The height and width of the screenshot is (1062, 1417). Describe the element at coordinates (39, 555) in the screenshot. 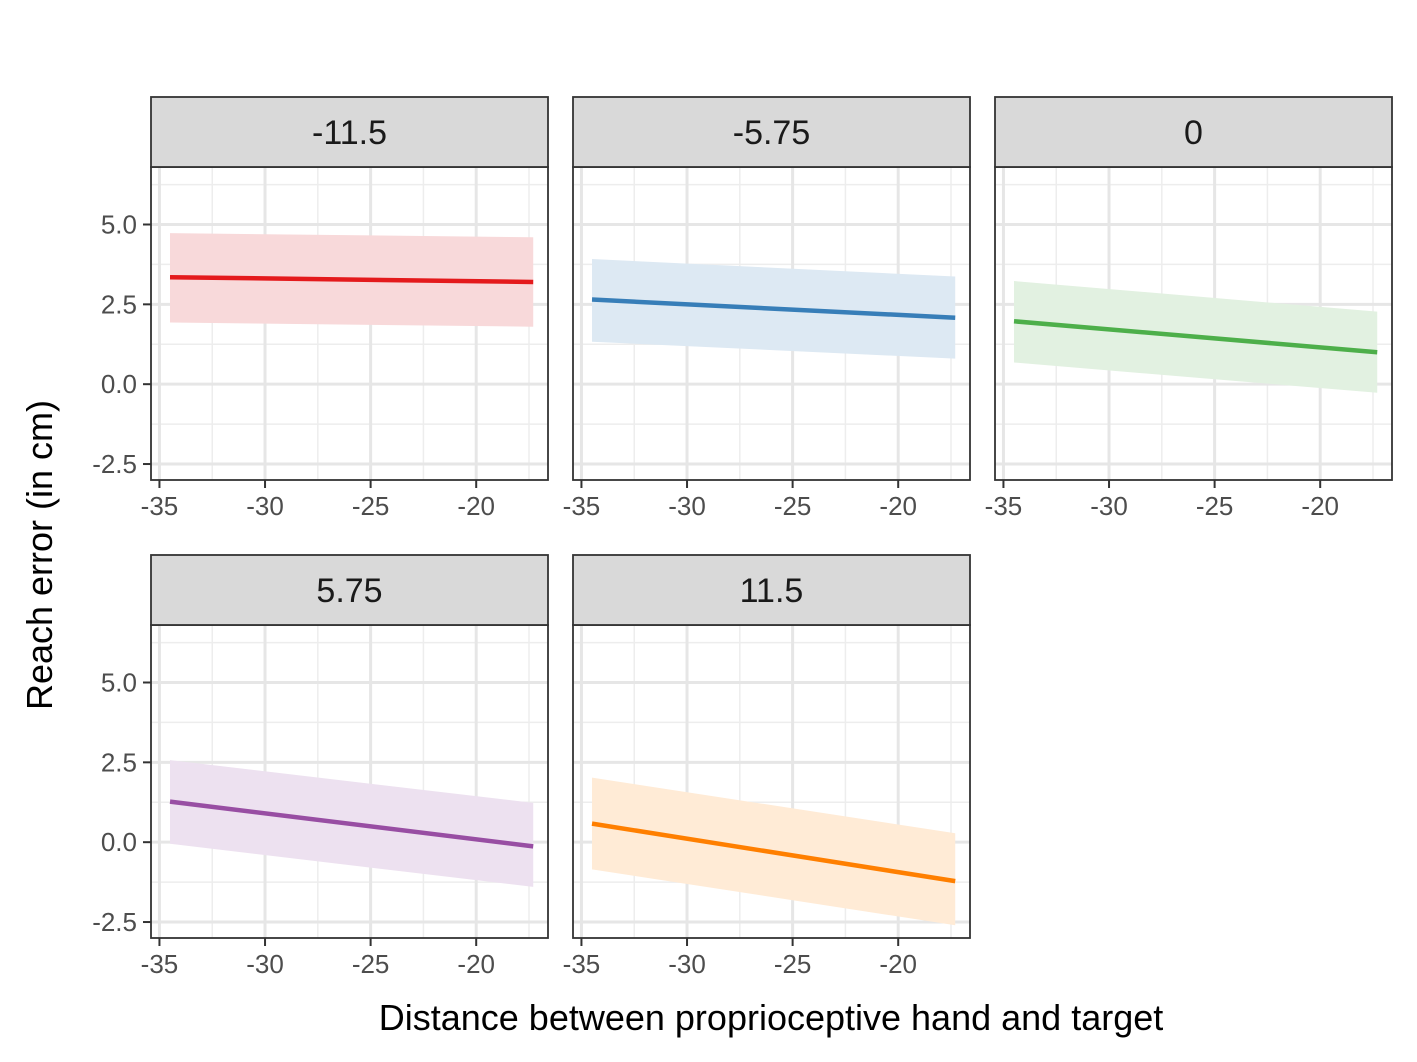

I see `y-axis-title: Reach error (in cm)` at that location.